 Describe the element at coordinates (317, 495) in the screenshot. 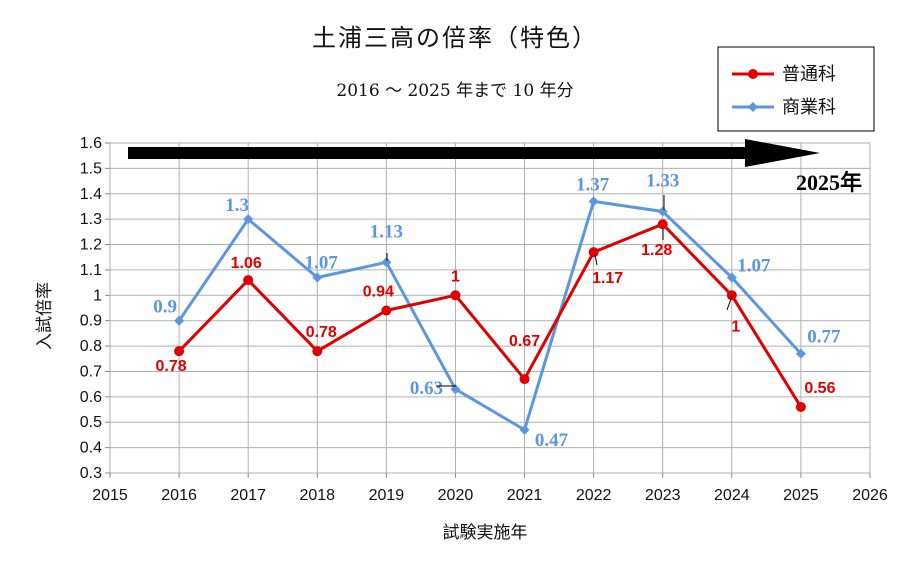

I see `x-tick-label: 2018` at that location.